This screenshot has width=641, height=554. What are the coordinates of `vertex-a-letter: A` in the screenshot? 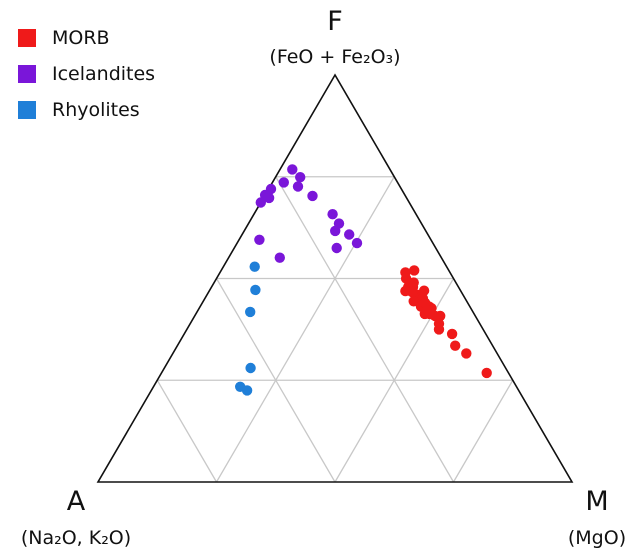 It's located at (76, 501).